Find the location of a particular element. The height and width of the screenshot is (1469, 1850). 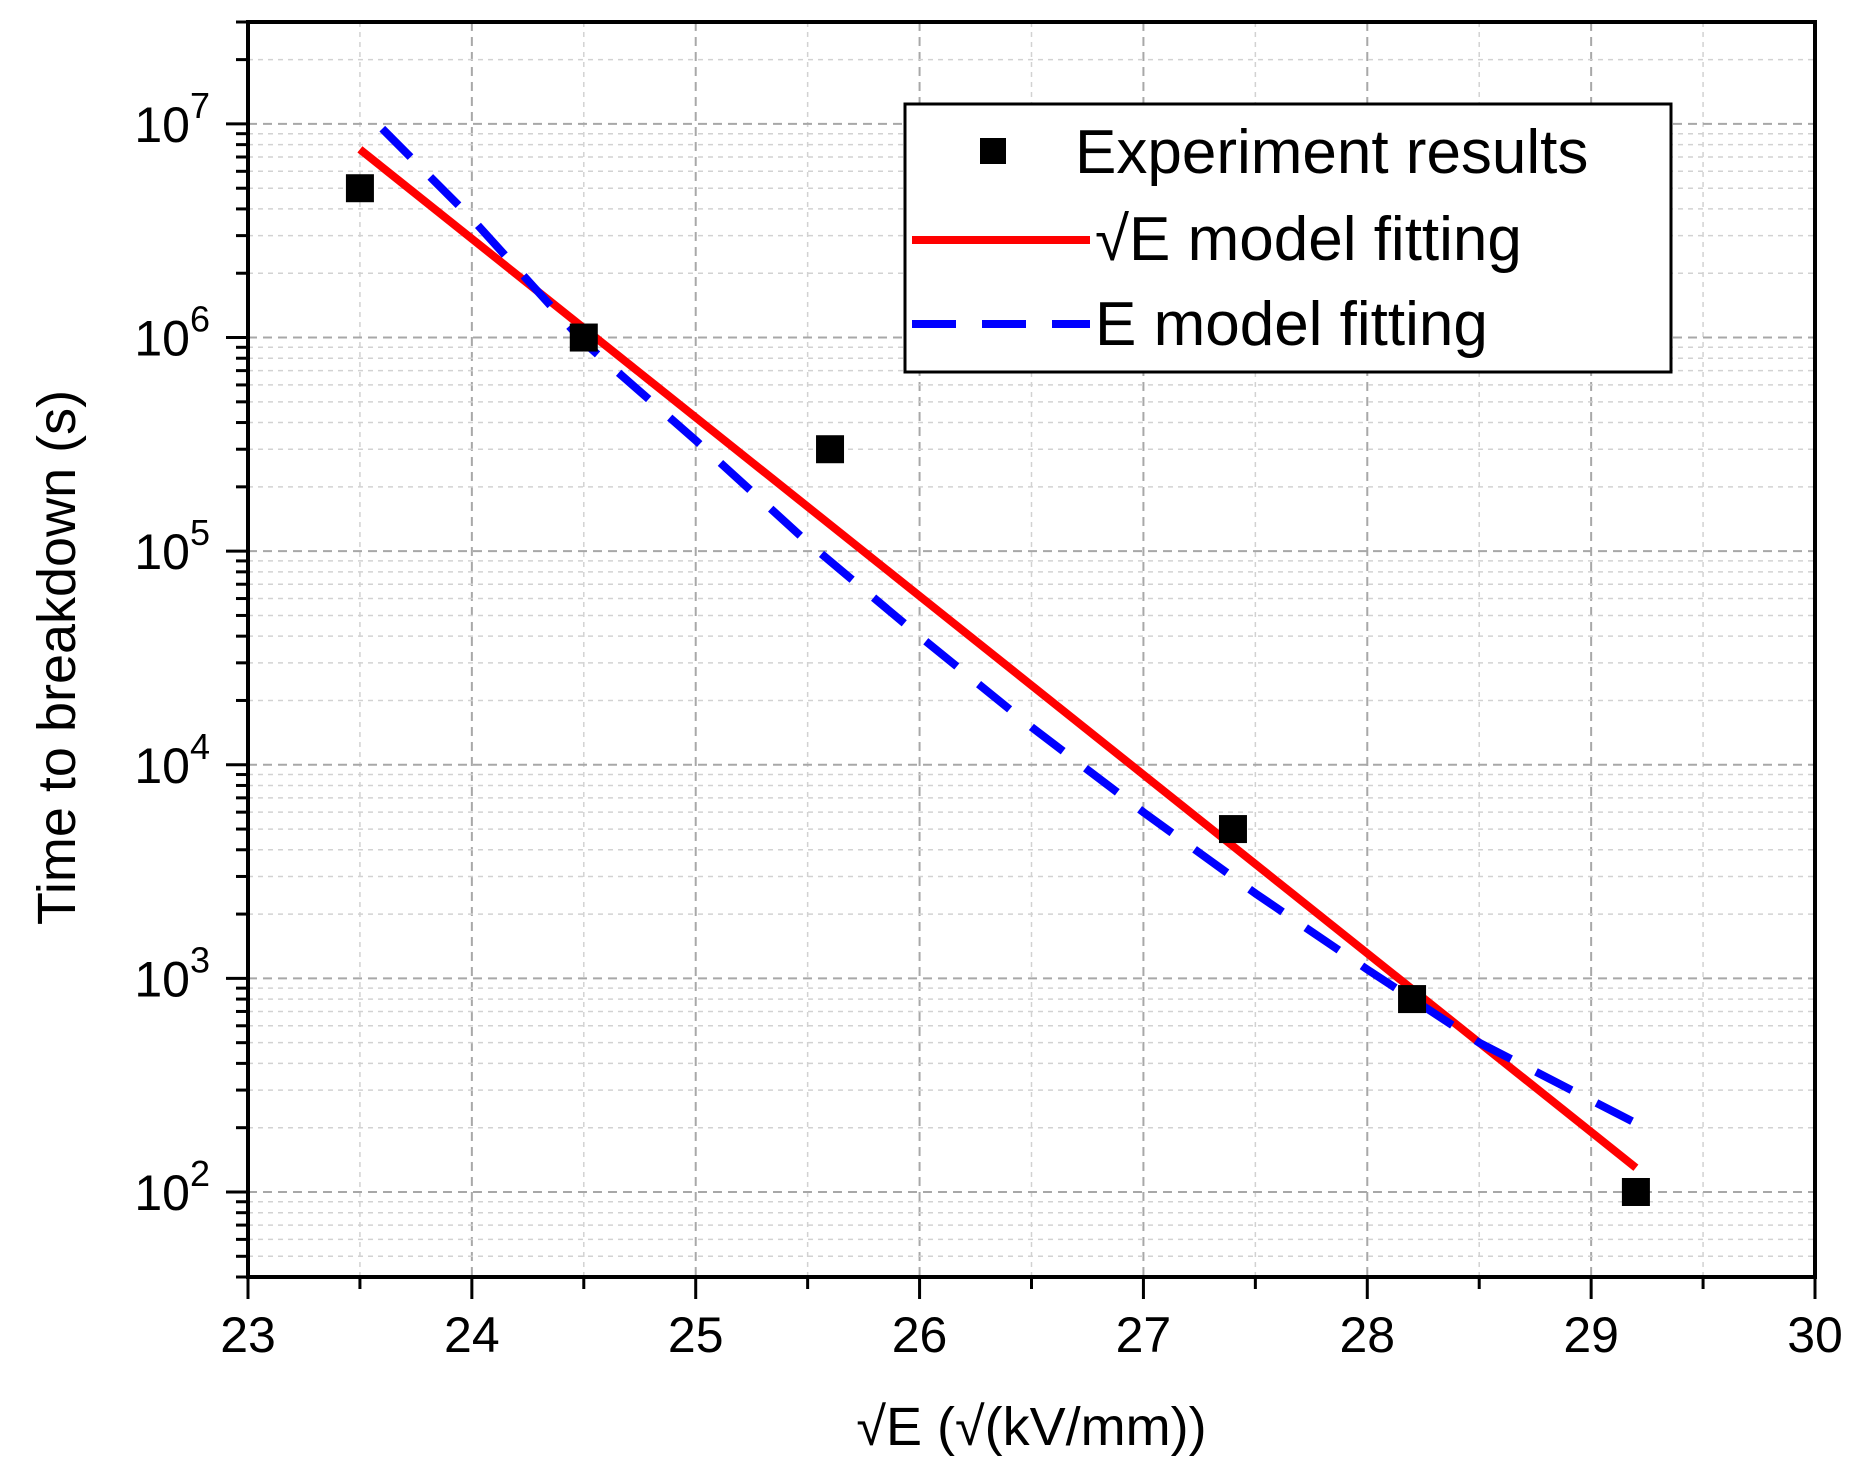

y-tick-label: 10² is located at coordinates (172, 1187).